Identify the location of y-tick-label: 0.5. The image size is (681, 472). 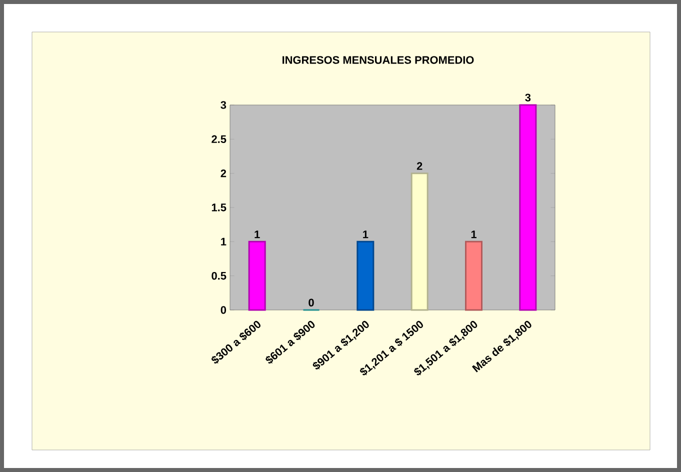
(219, 276).